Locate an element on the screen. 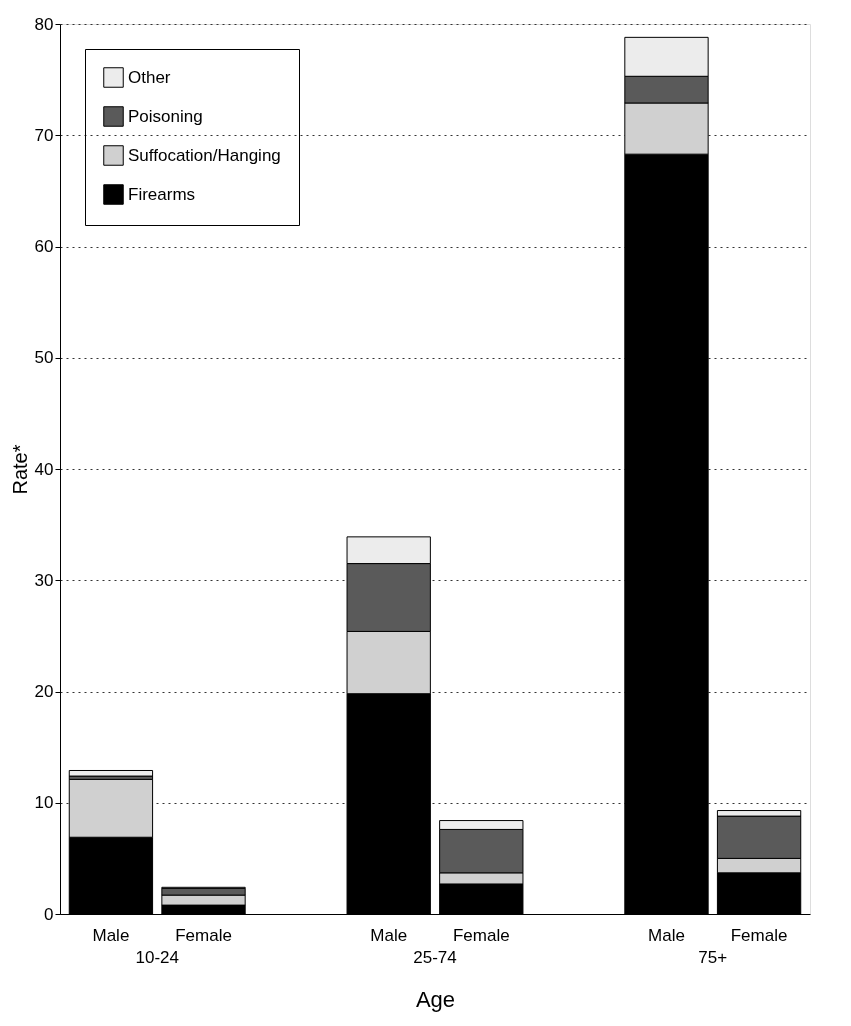  y-tick-label: 40 is located at coordinates (44, 469).